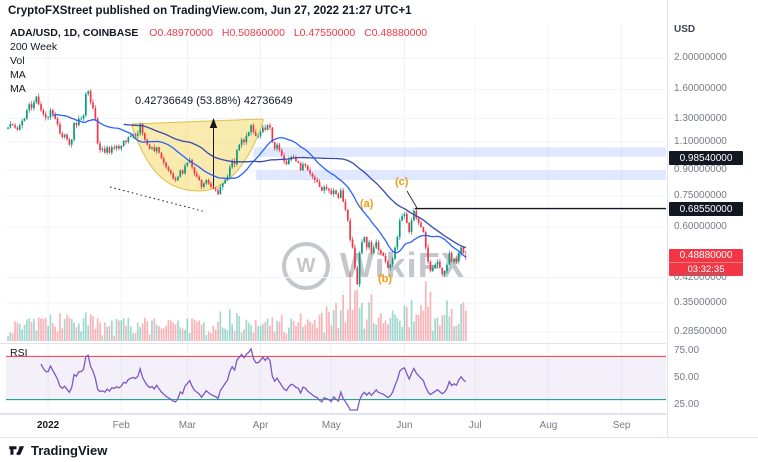 The height and width of the screenshot is (462, 758). Describe the element at coordinates (69, 450) in the screenshot. I see `tradingview-brand: TradingView` at that location.